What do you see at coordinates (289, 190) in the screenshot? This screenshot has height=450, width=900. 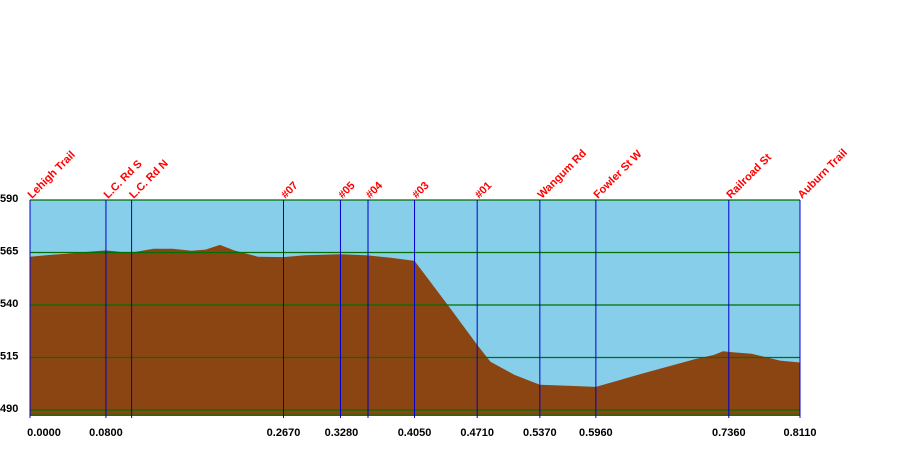 I see `marker-label: #07` at bounding box center [289, 190].